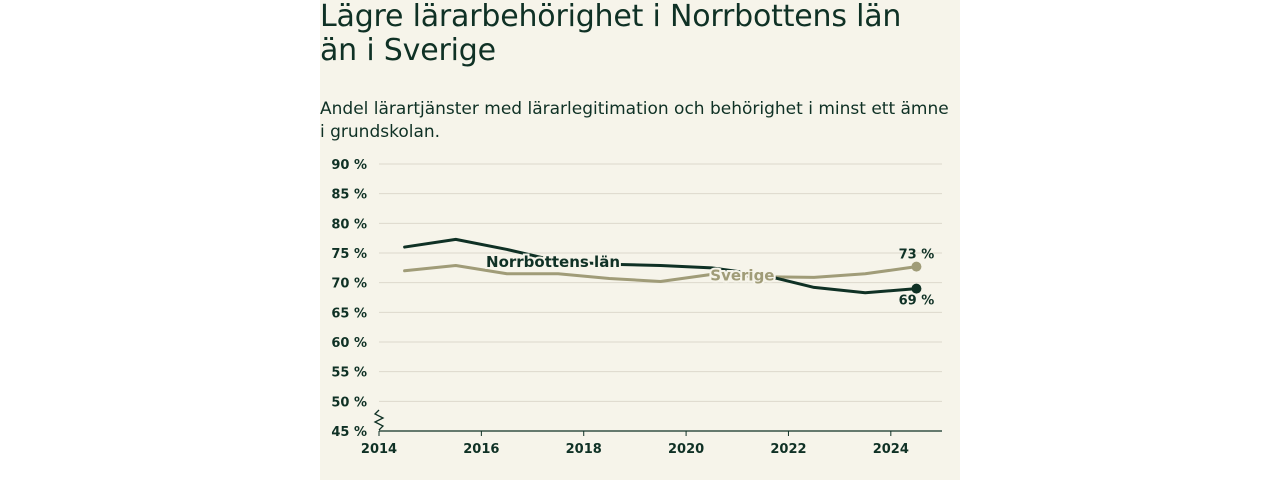 The width and height of the screenshot is (1280, 480). I want to click on series-line-sverige, so click(660, 273).